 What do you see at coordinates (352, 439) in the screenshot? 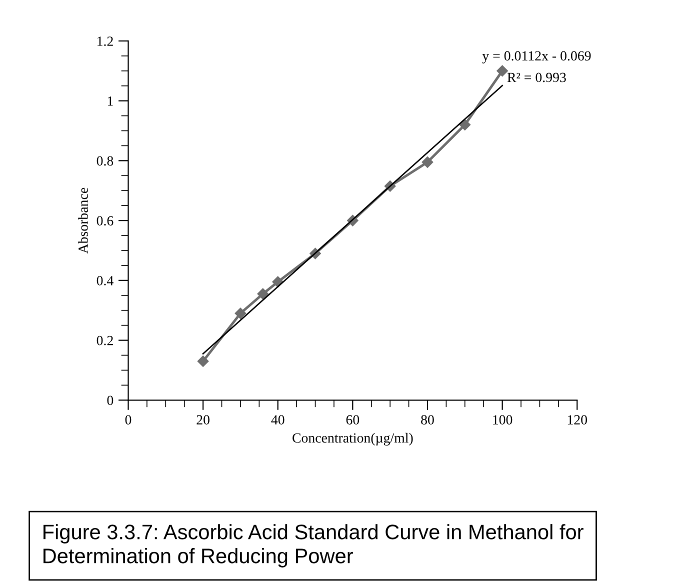
I see `x-axis-title: Concentration(µg/ml)` at bounding box center [352, 439].